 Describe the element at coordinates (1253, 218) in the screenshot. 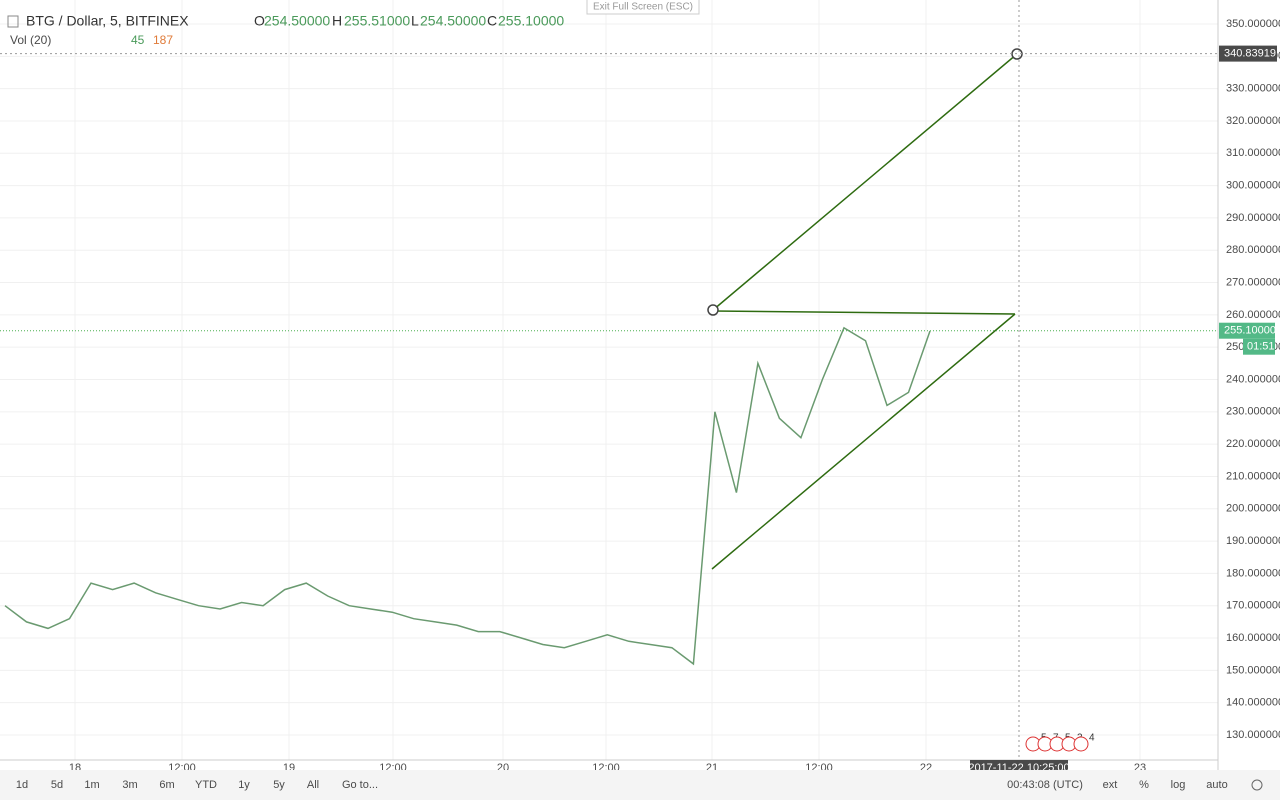

I see `y-tick-label: 290.000000` at that location.